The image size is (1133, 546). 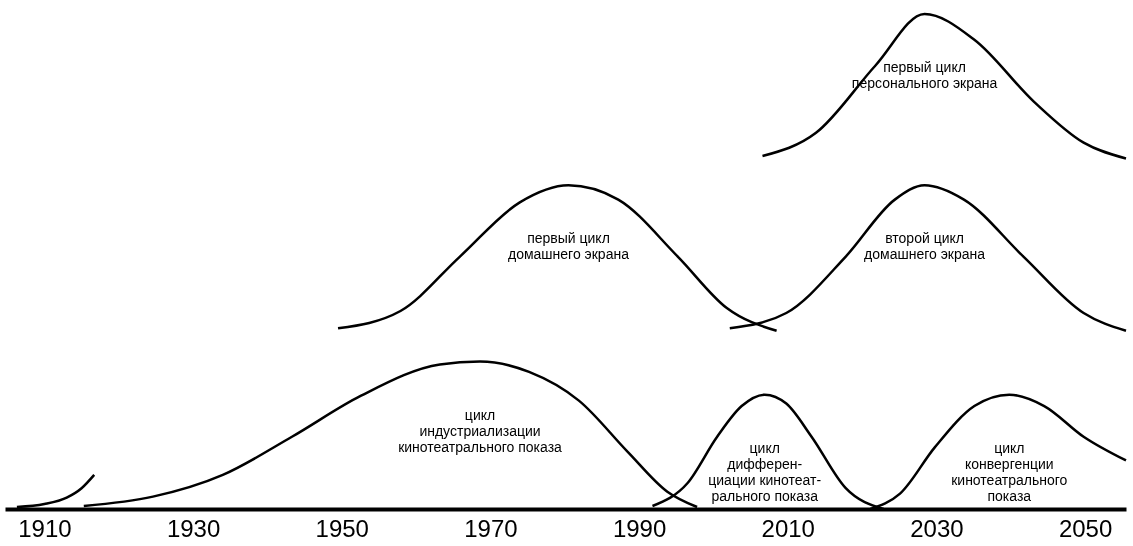 I want to click on x-tick-label: 1950, so click(x=342, y=528).